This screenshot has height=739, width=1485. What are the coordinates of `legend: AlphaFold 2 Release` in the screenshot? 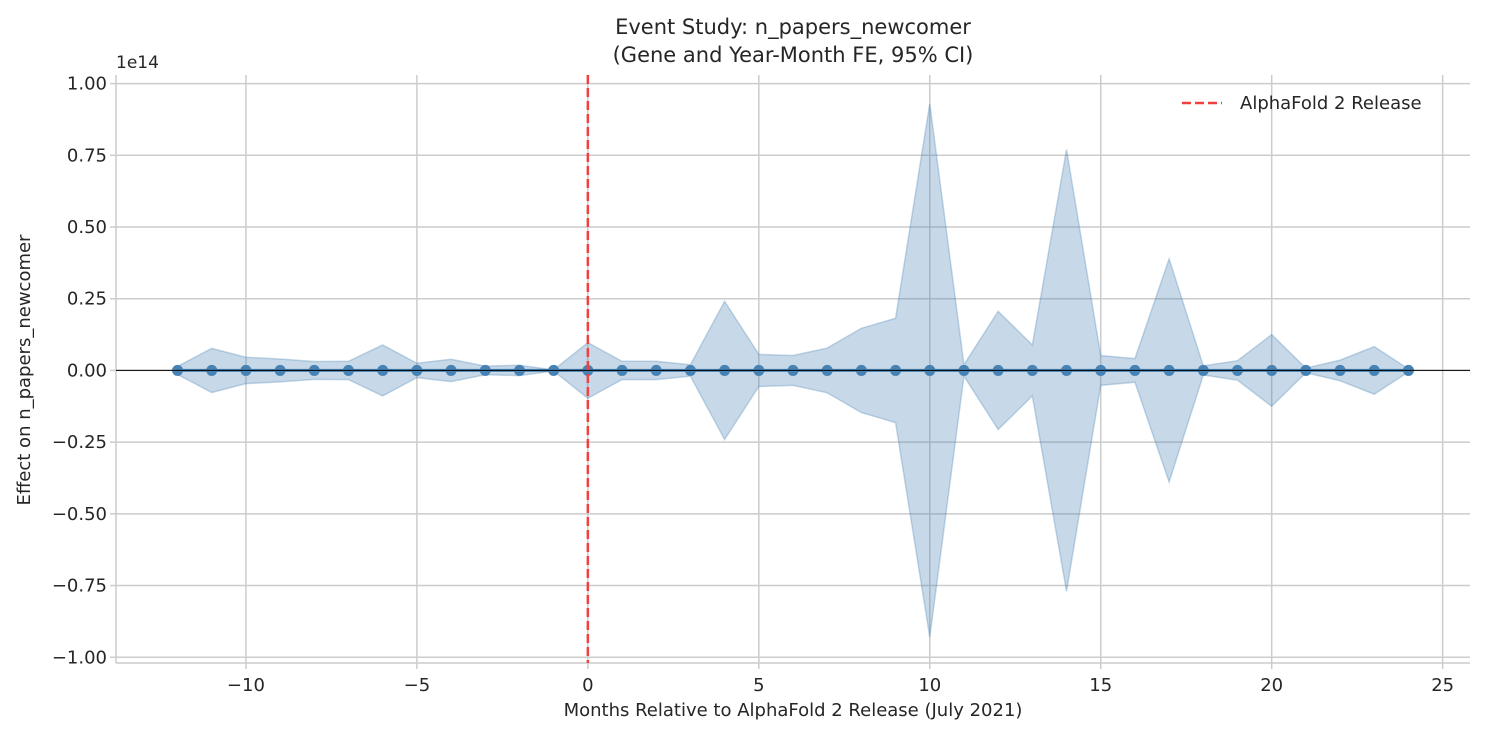 It's located at (1302, 103).